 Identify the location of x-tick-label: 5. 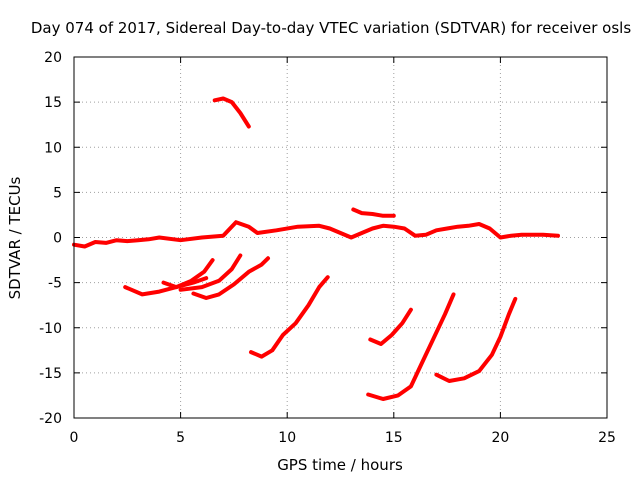
(180, 438).